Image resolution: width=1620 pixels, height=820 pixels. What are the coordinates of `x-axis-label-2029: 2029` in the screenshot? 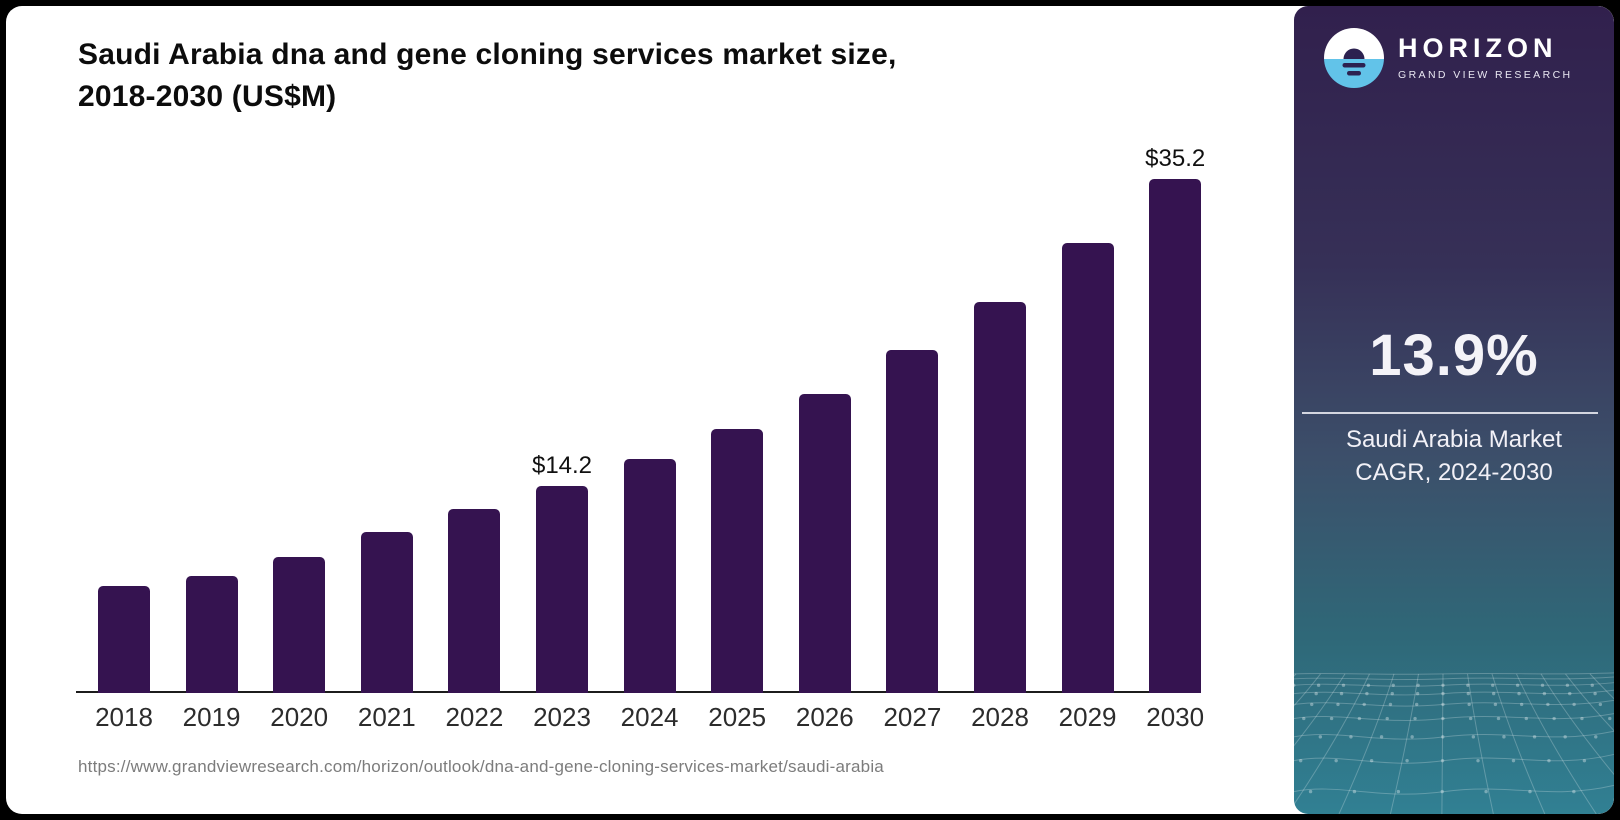 It's located at (1087, 717).